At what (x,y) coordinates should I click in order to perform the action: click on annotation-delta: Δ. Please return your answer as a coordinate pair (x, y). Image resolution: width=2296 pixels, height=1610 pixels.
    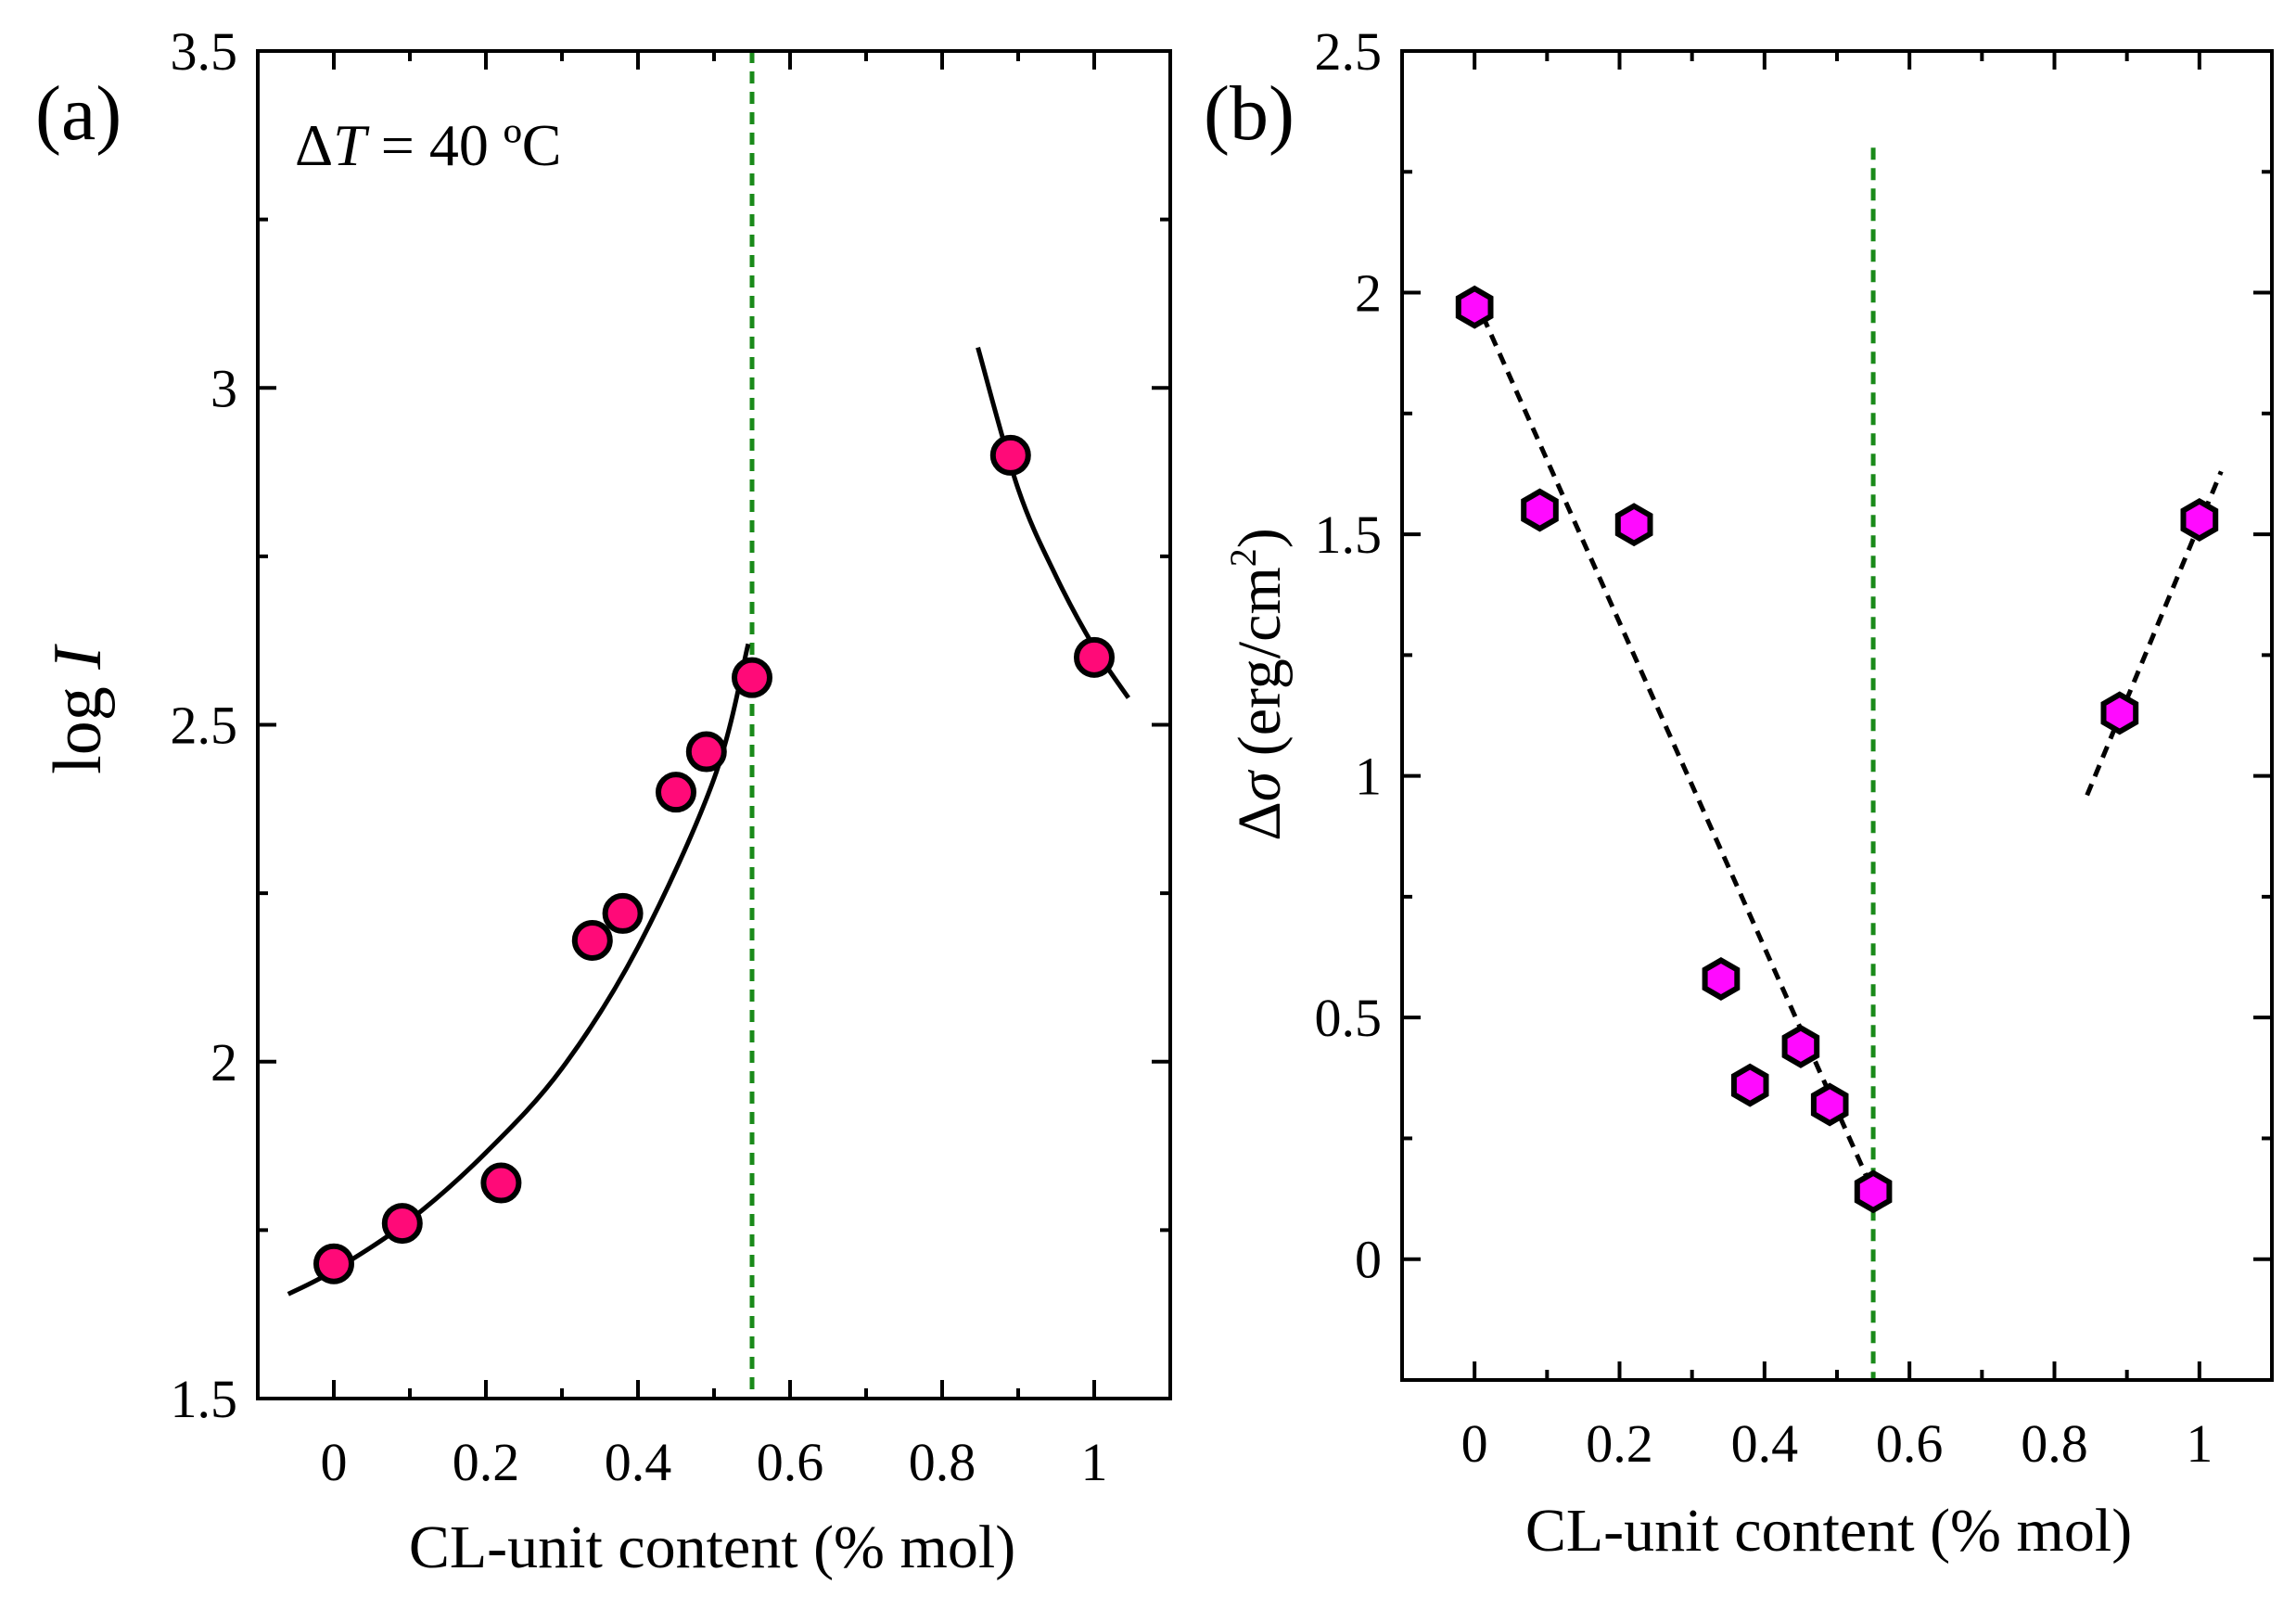
    Looking at the image, I should click on (314, 145).